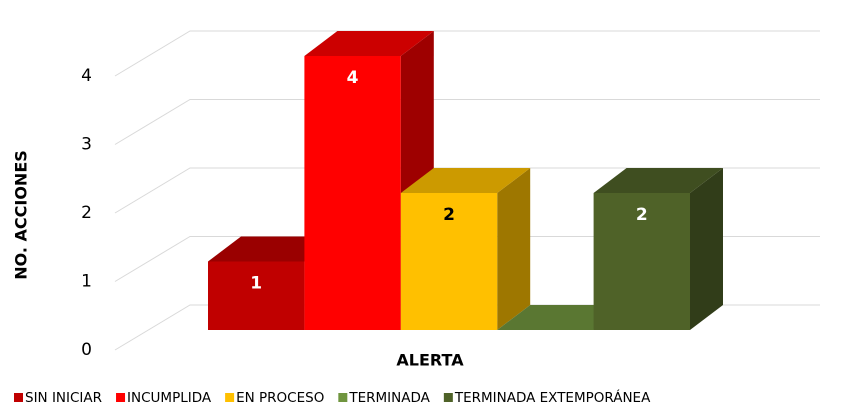 This screenshot has height=408, width=843. Describe the element at coordinates (430, 360) in the screenshot. I see `x-axis-label: ALERTA` at that location.